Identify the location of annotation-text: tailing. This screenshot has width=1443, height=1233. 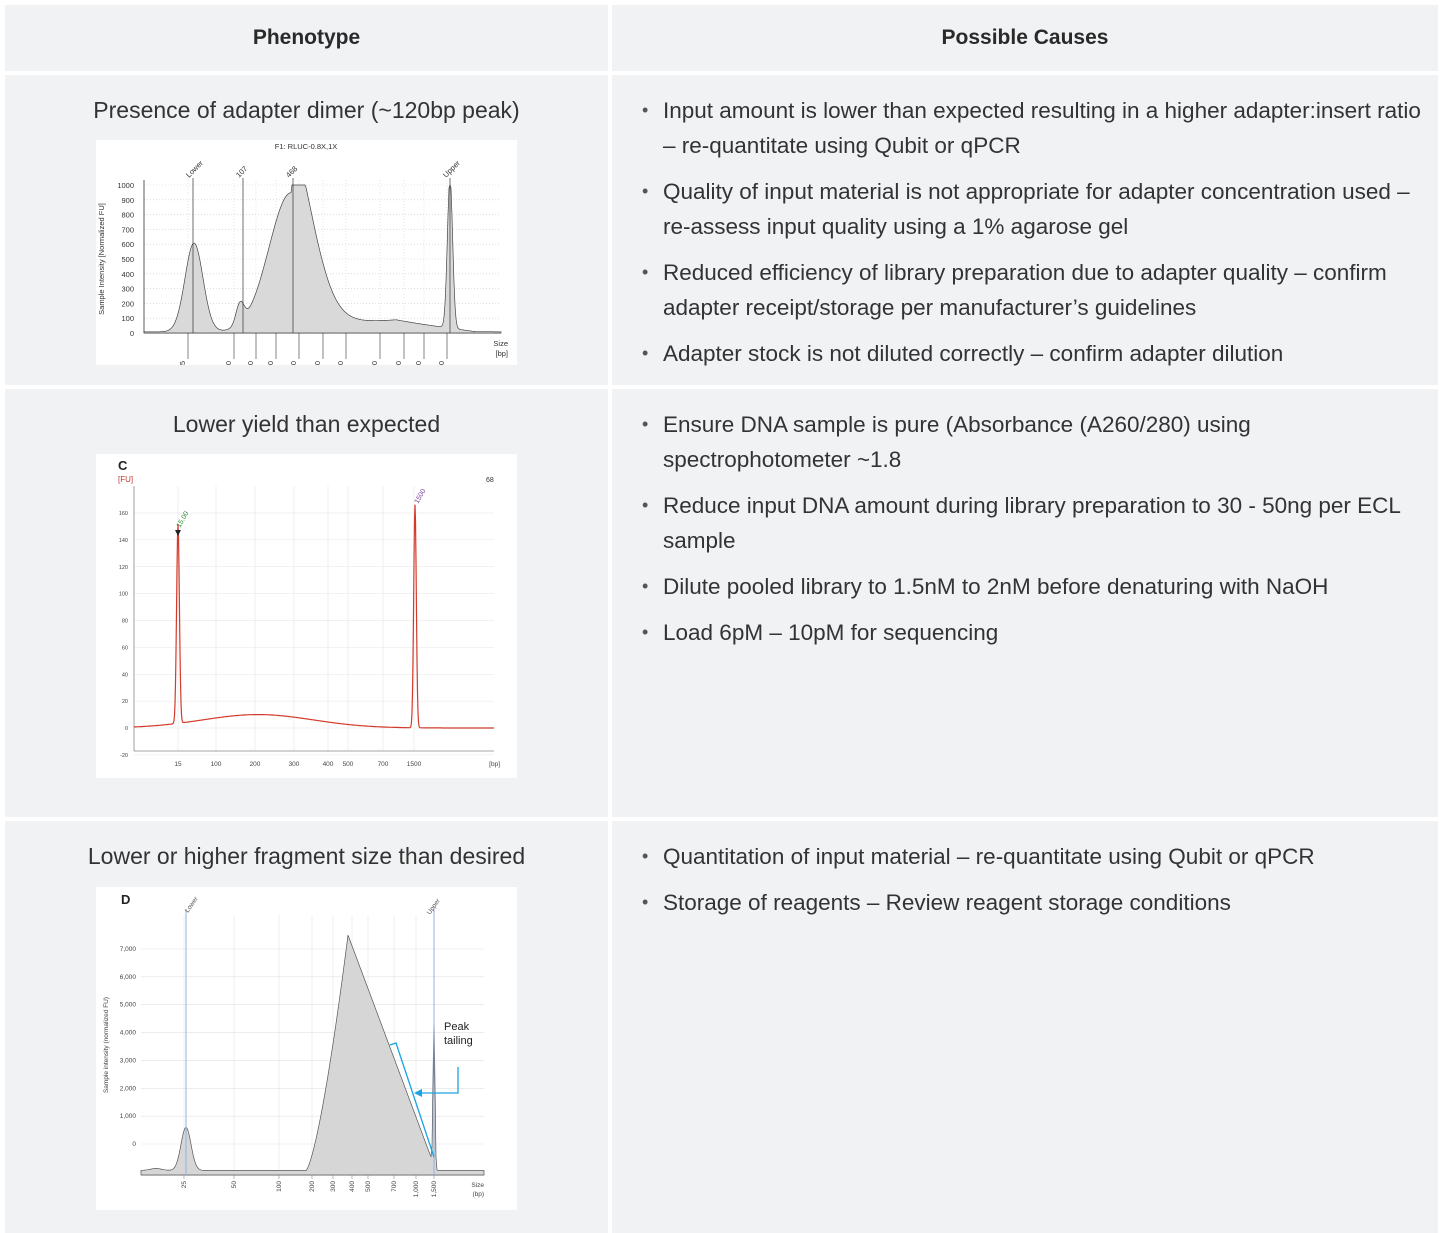
(458, 1041).